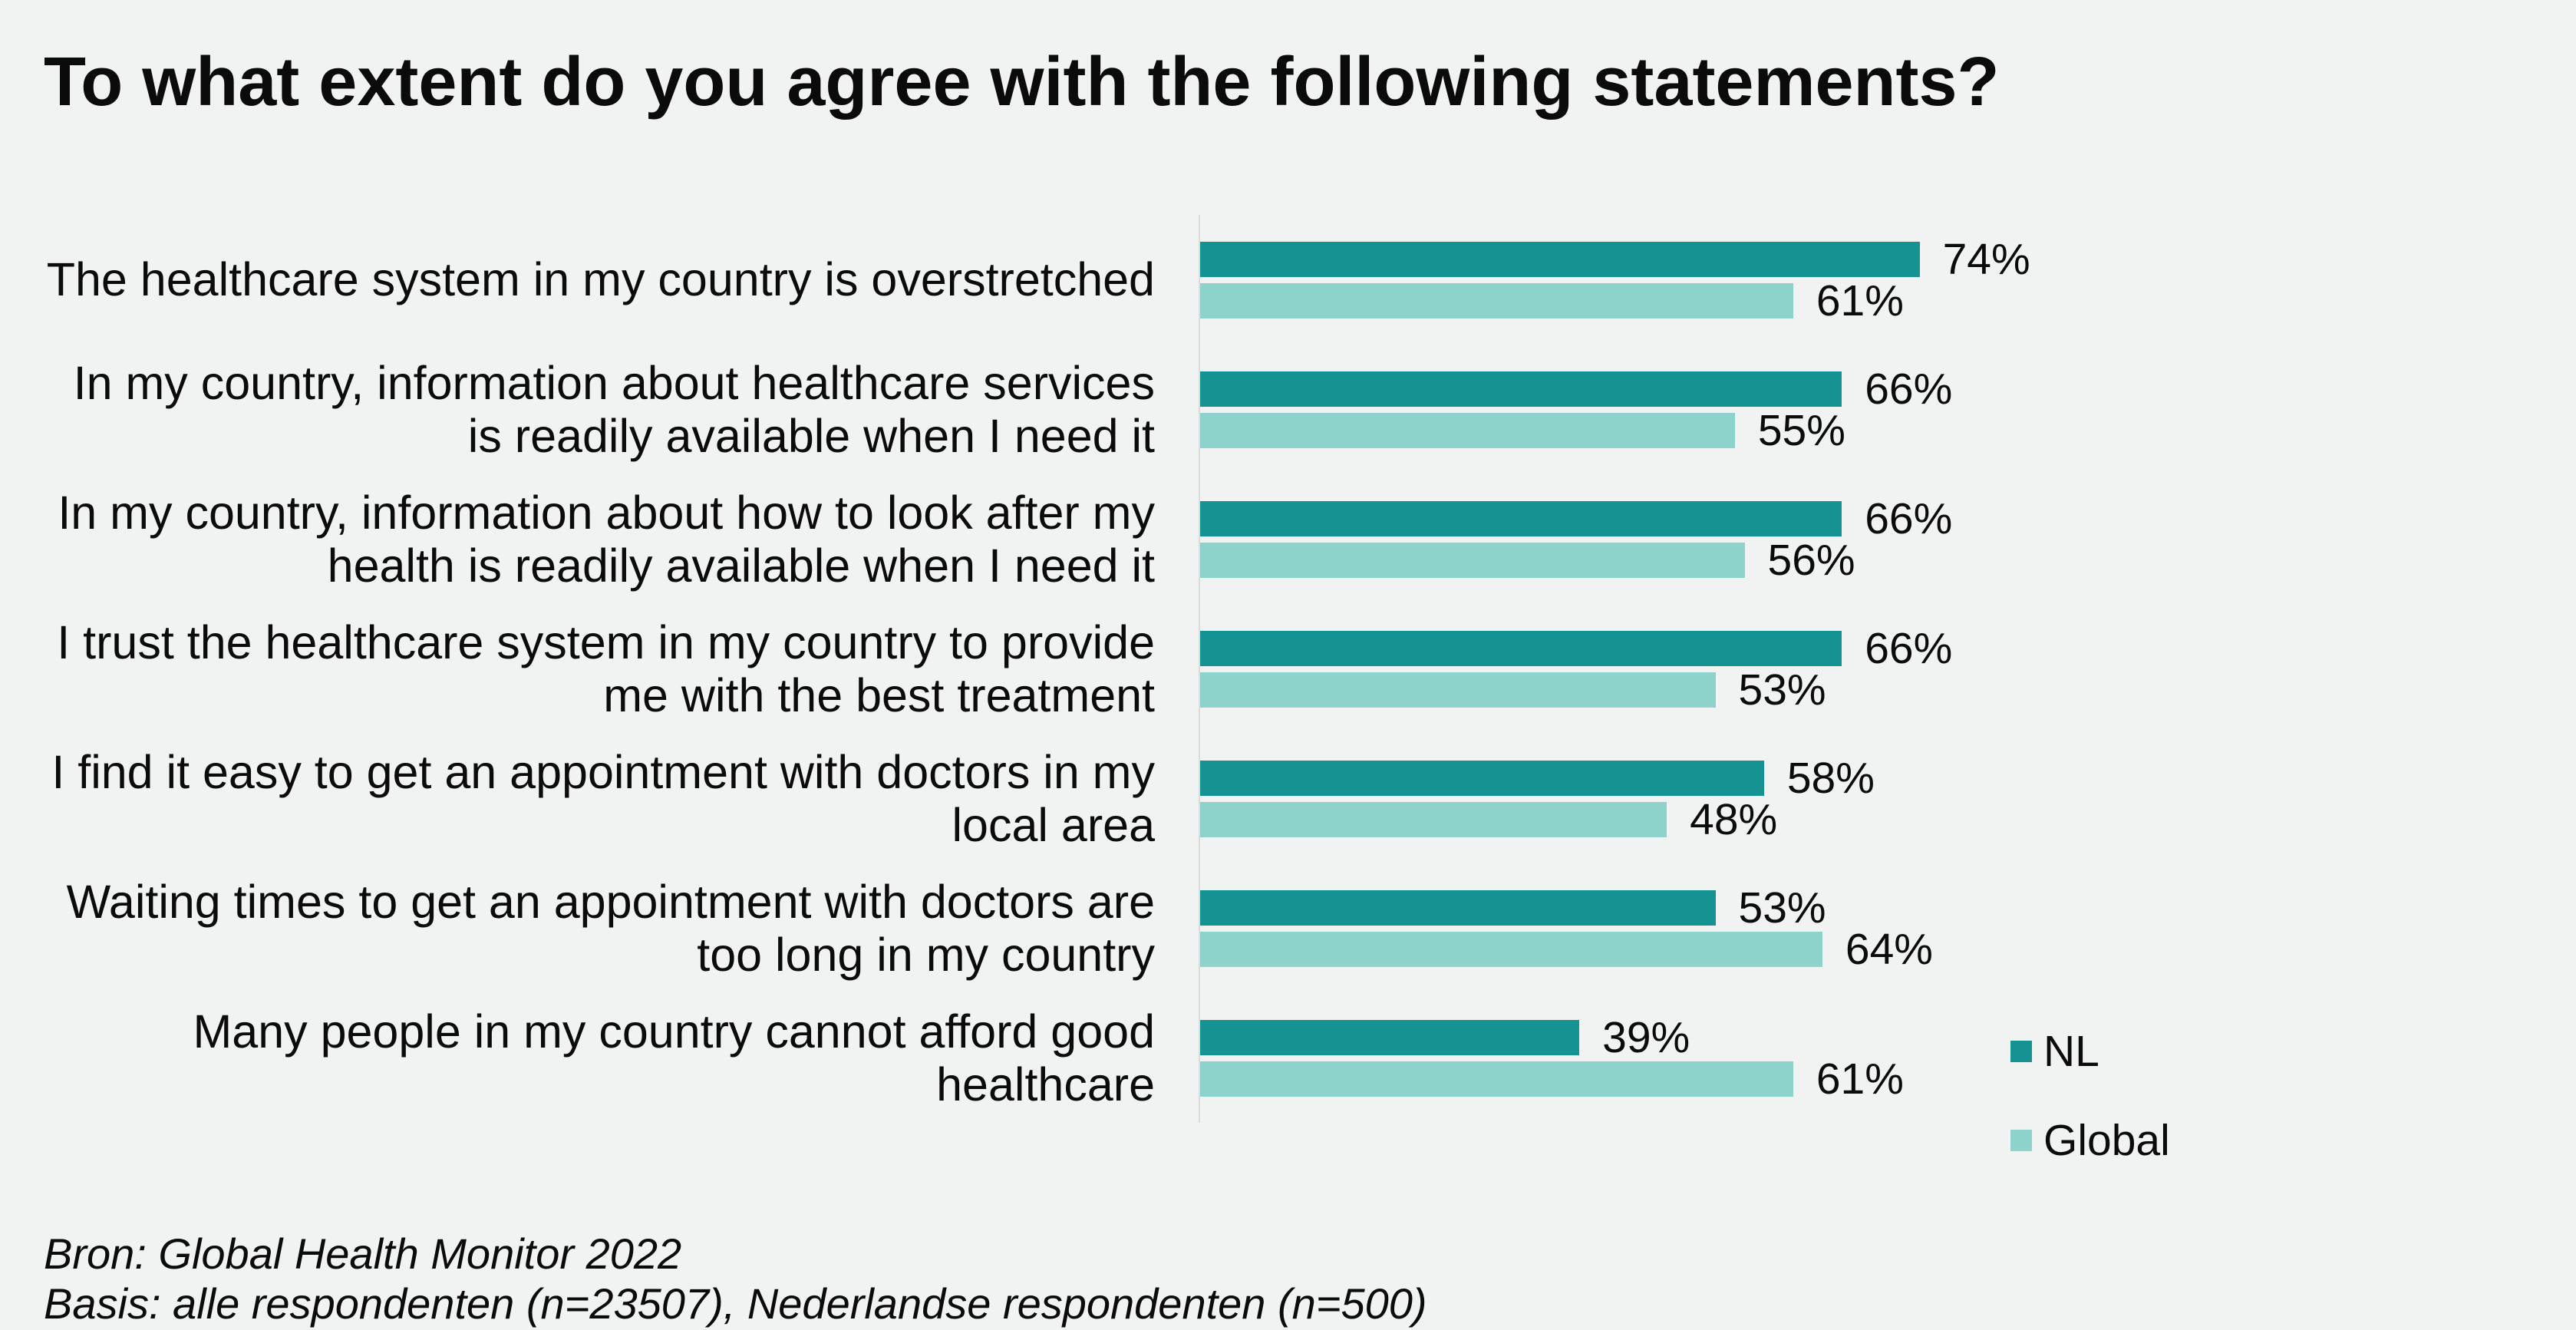 The height and width of the screenshot is (1330, 2576). I want to click on bar-line-nl: 58%, so click(1537, 778).